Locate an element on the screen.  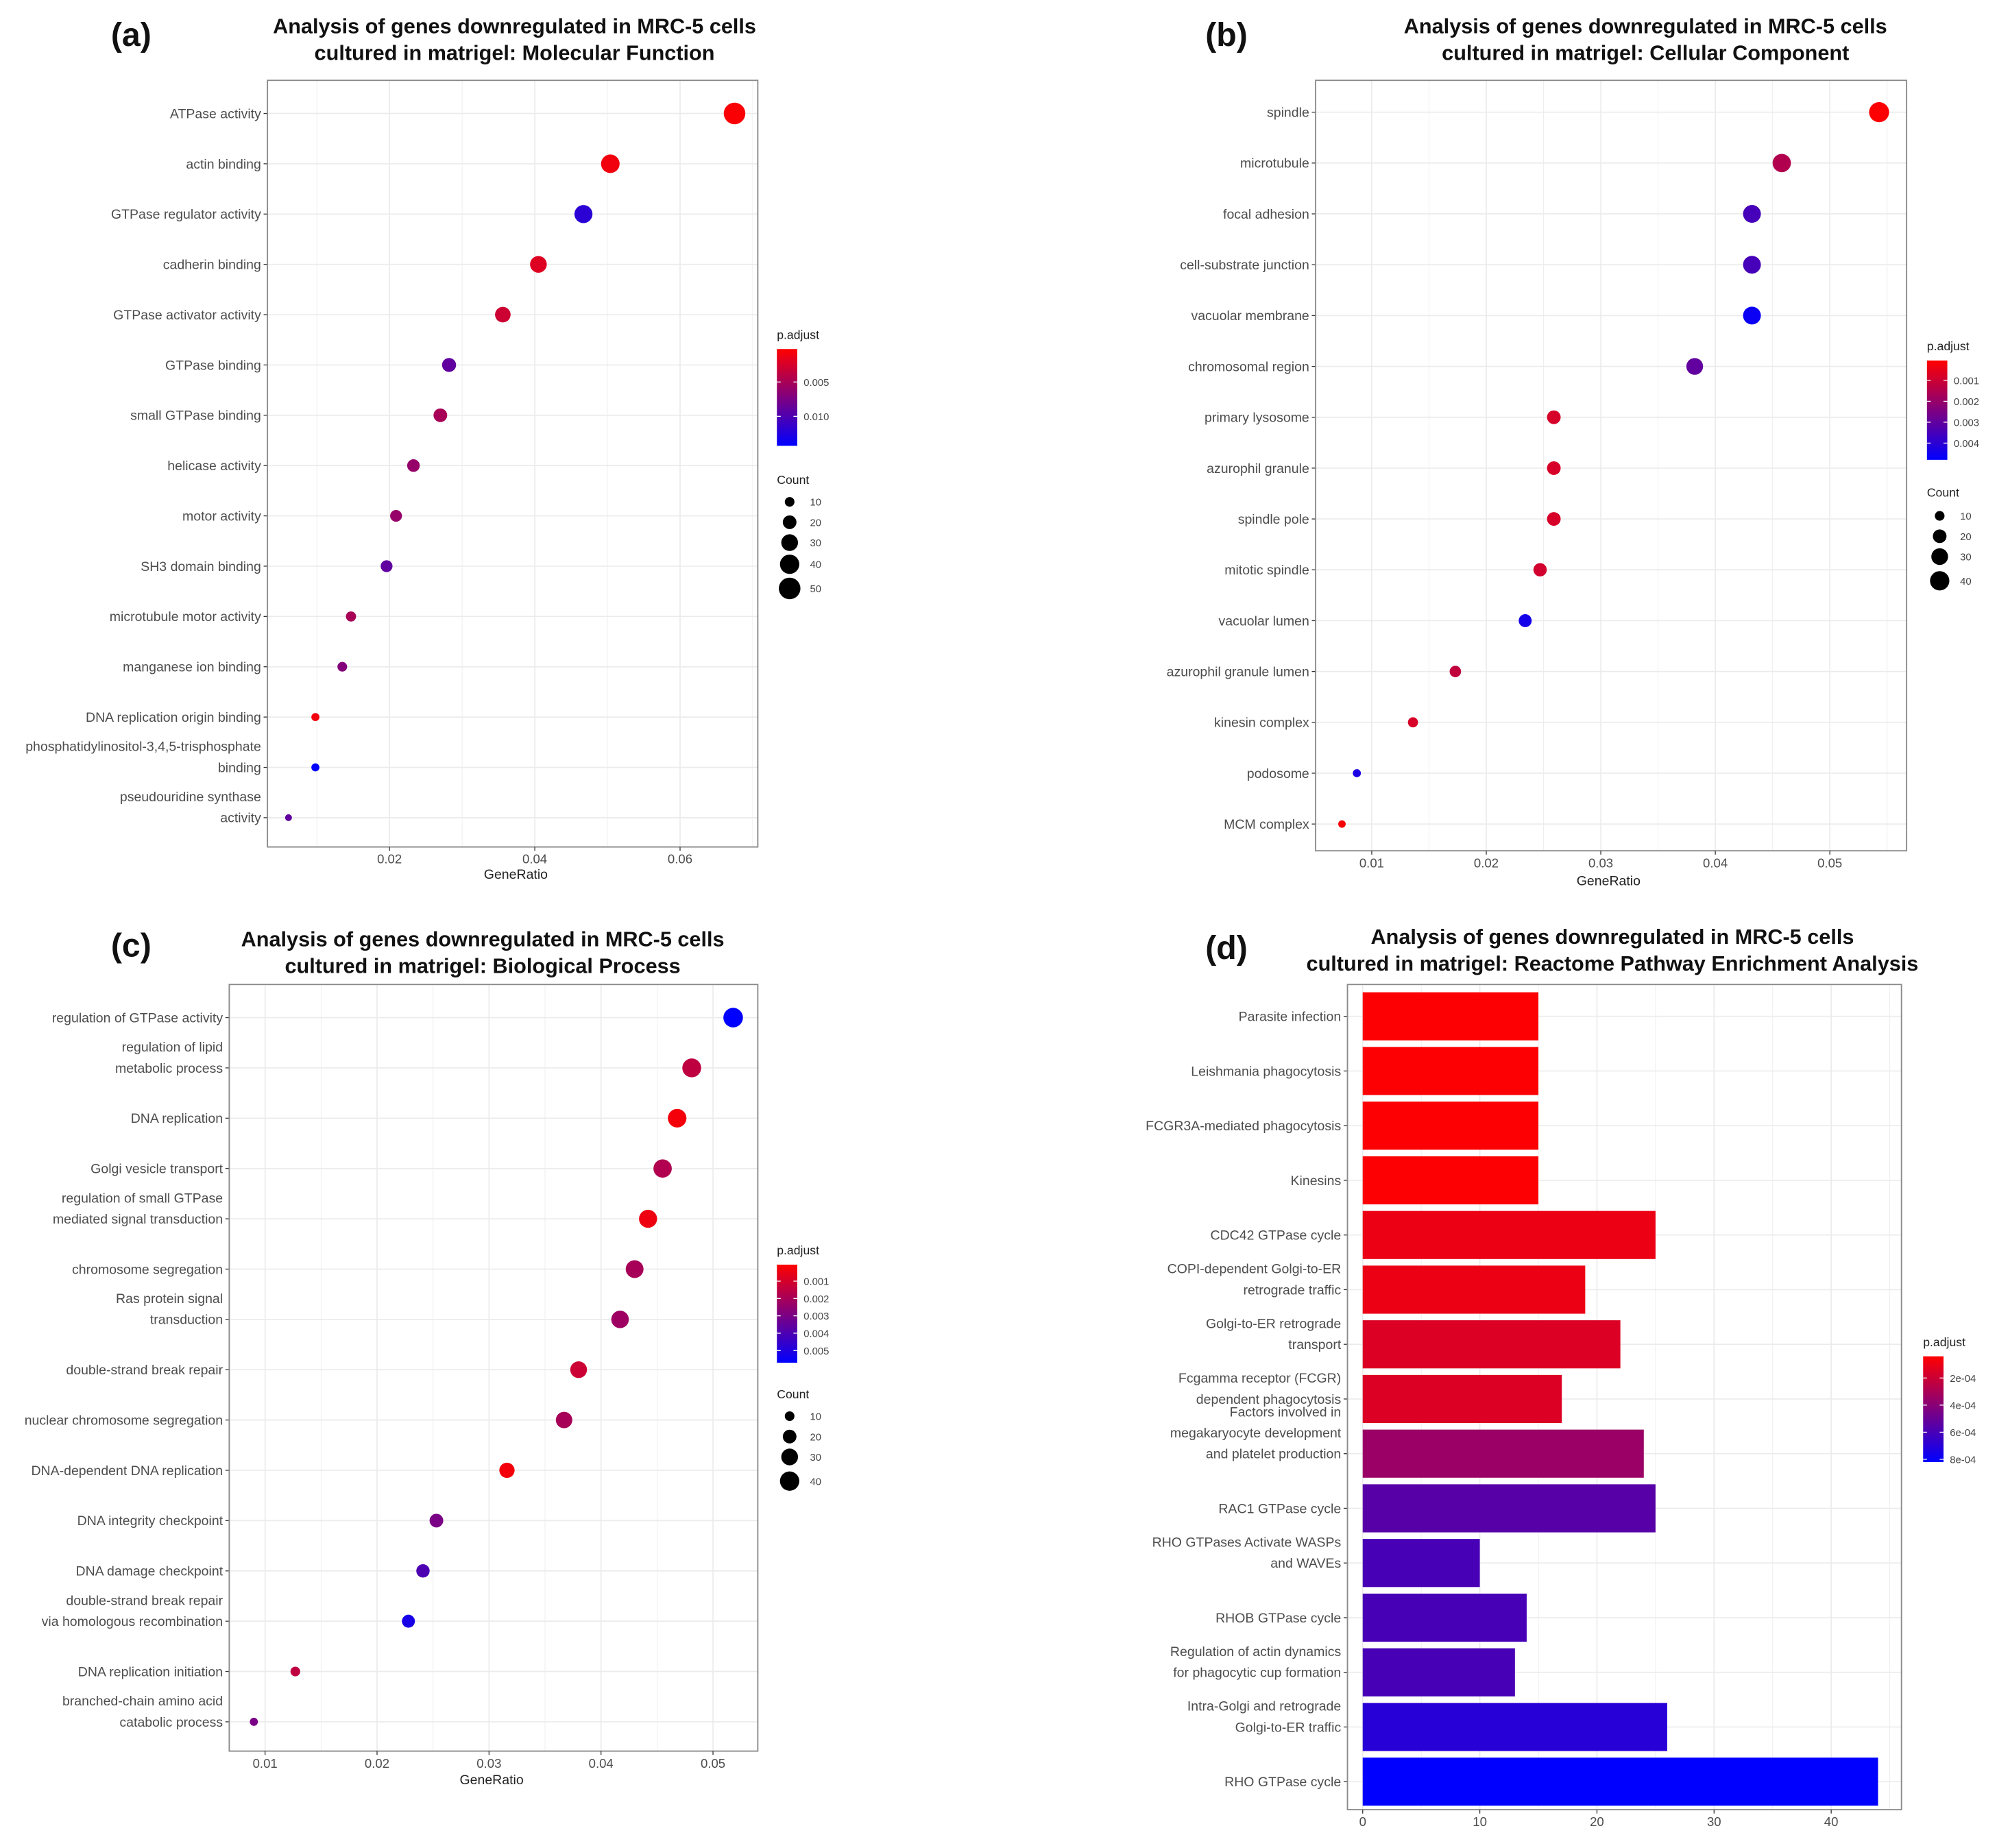
y-tick-label-line: megakaryocyte development is located at coordinates (1256, 1433).